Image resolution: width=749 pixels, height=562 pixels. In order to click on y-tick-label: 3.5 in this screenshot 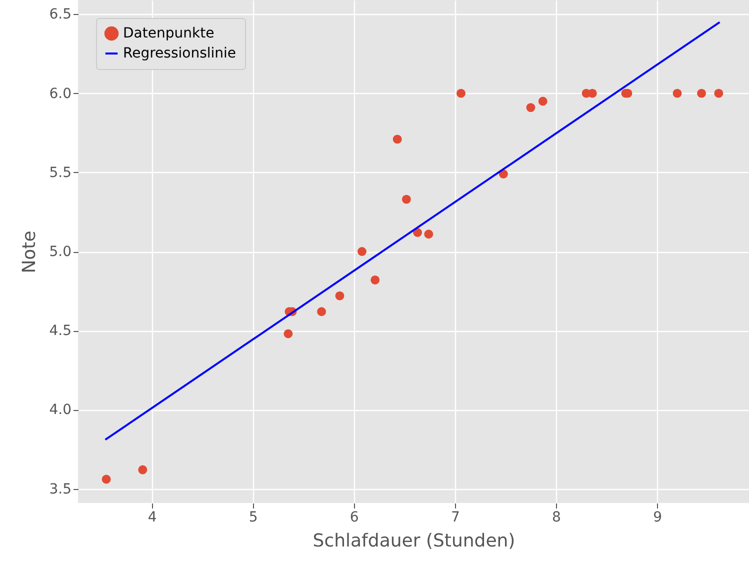, I will do `click(60, 489)`.